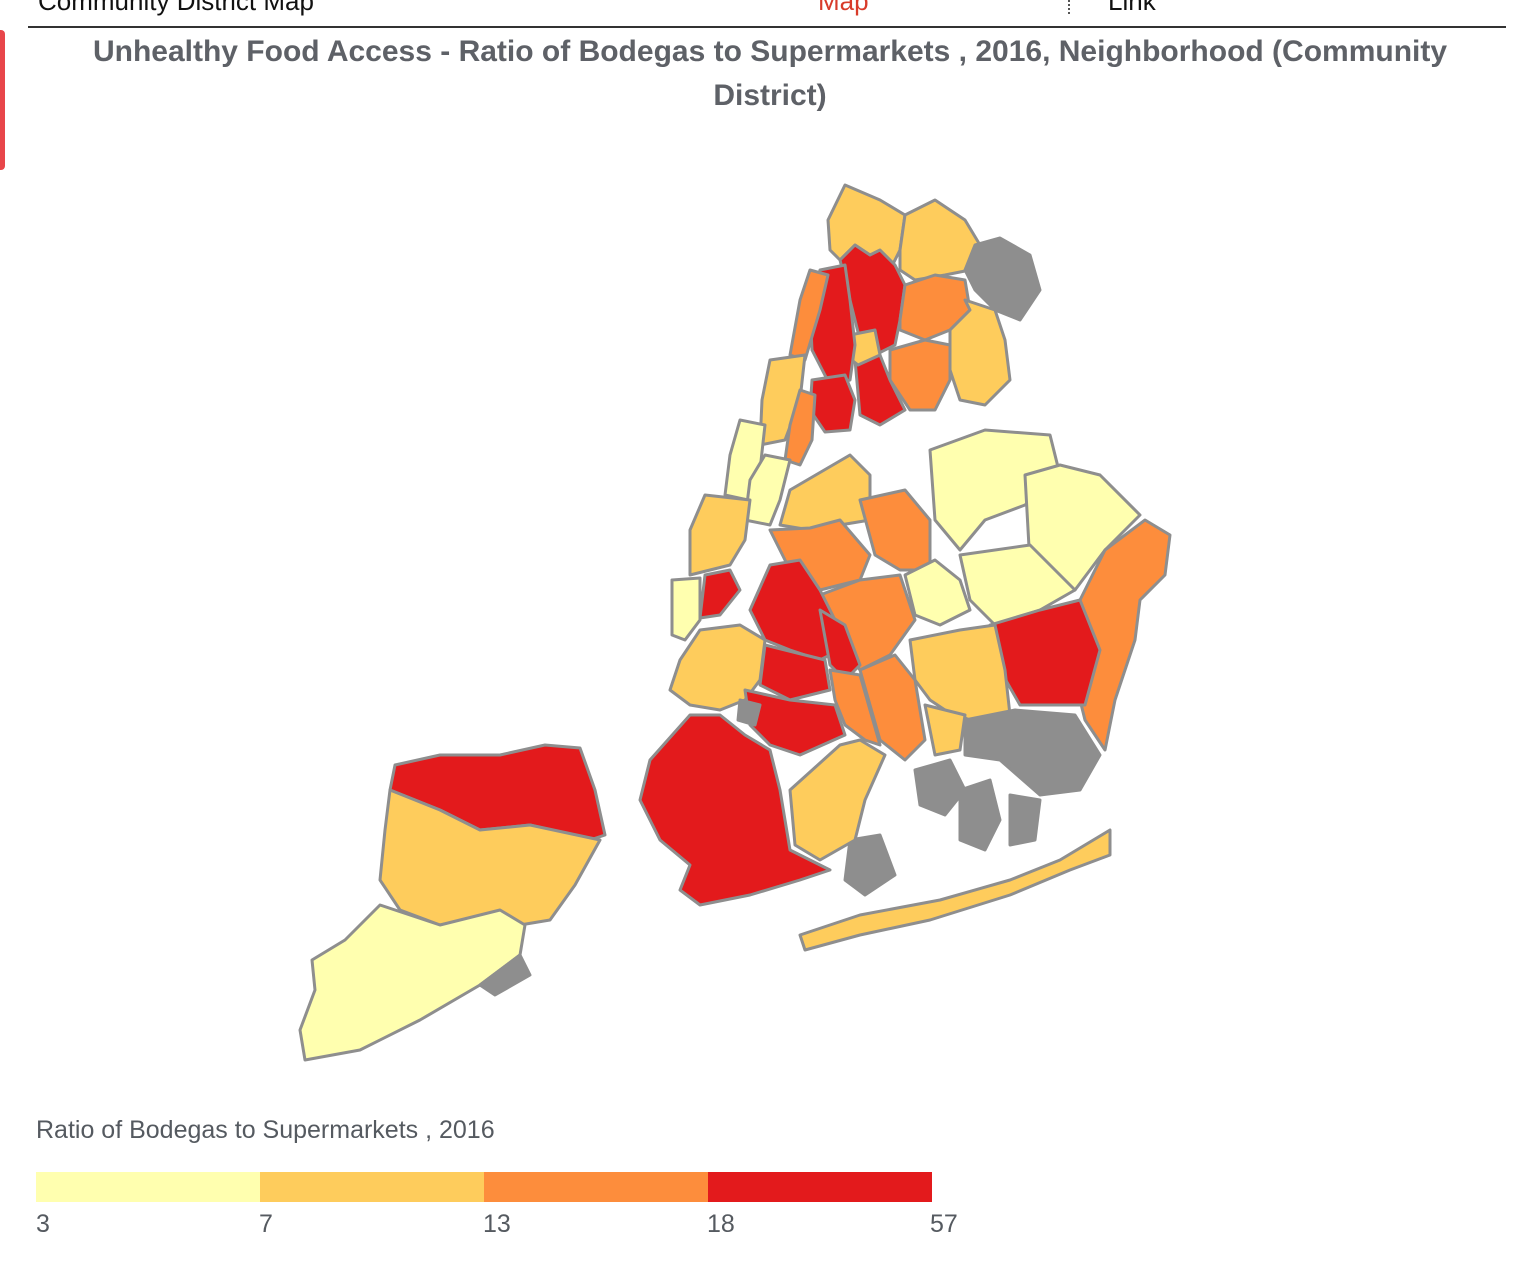 The image size is (1516, 1278). I want to click on legend-title: Ratio of Bodegas to Supermarkets , 2016, so click(265, 1130).